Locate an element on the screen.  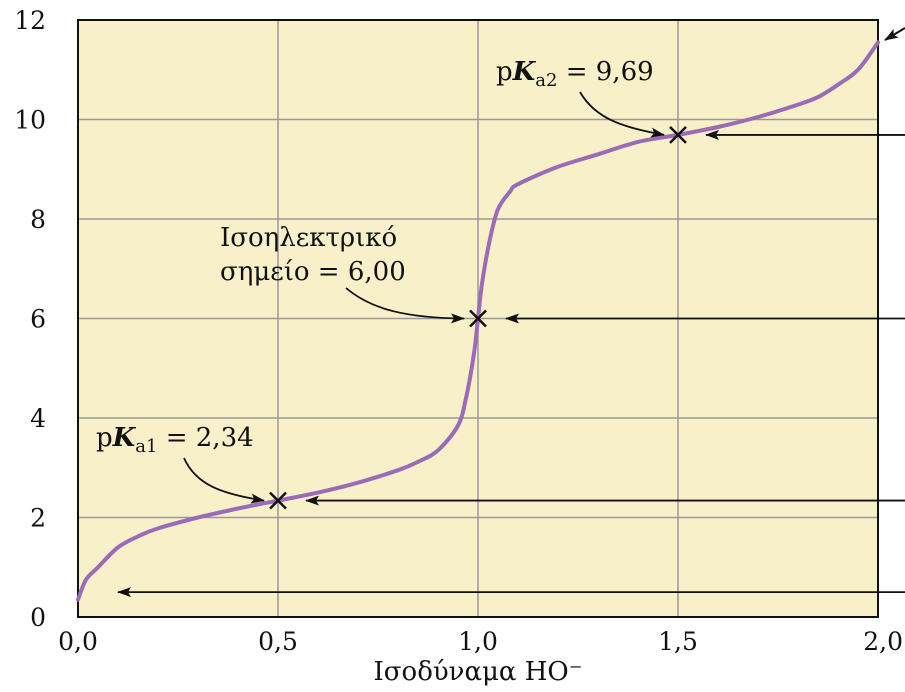
y-tick-label: 0 is located at coordinates (38, 617).